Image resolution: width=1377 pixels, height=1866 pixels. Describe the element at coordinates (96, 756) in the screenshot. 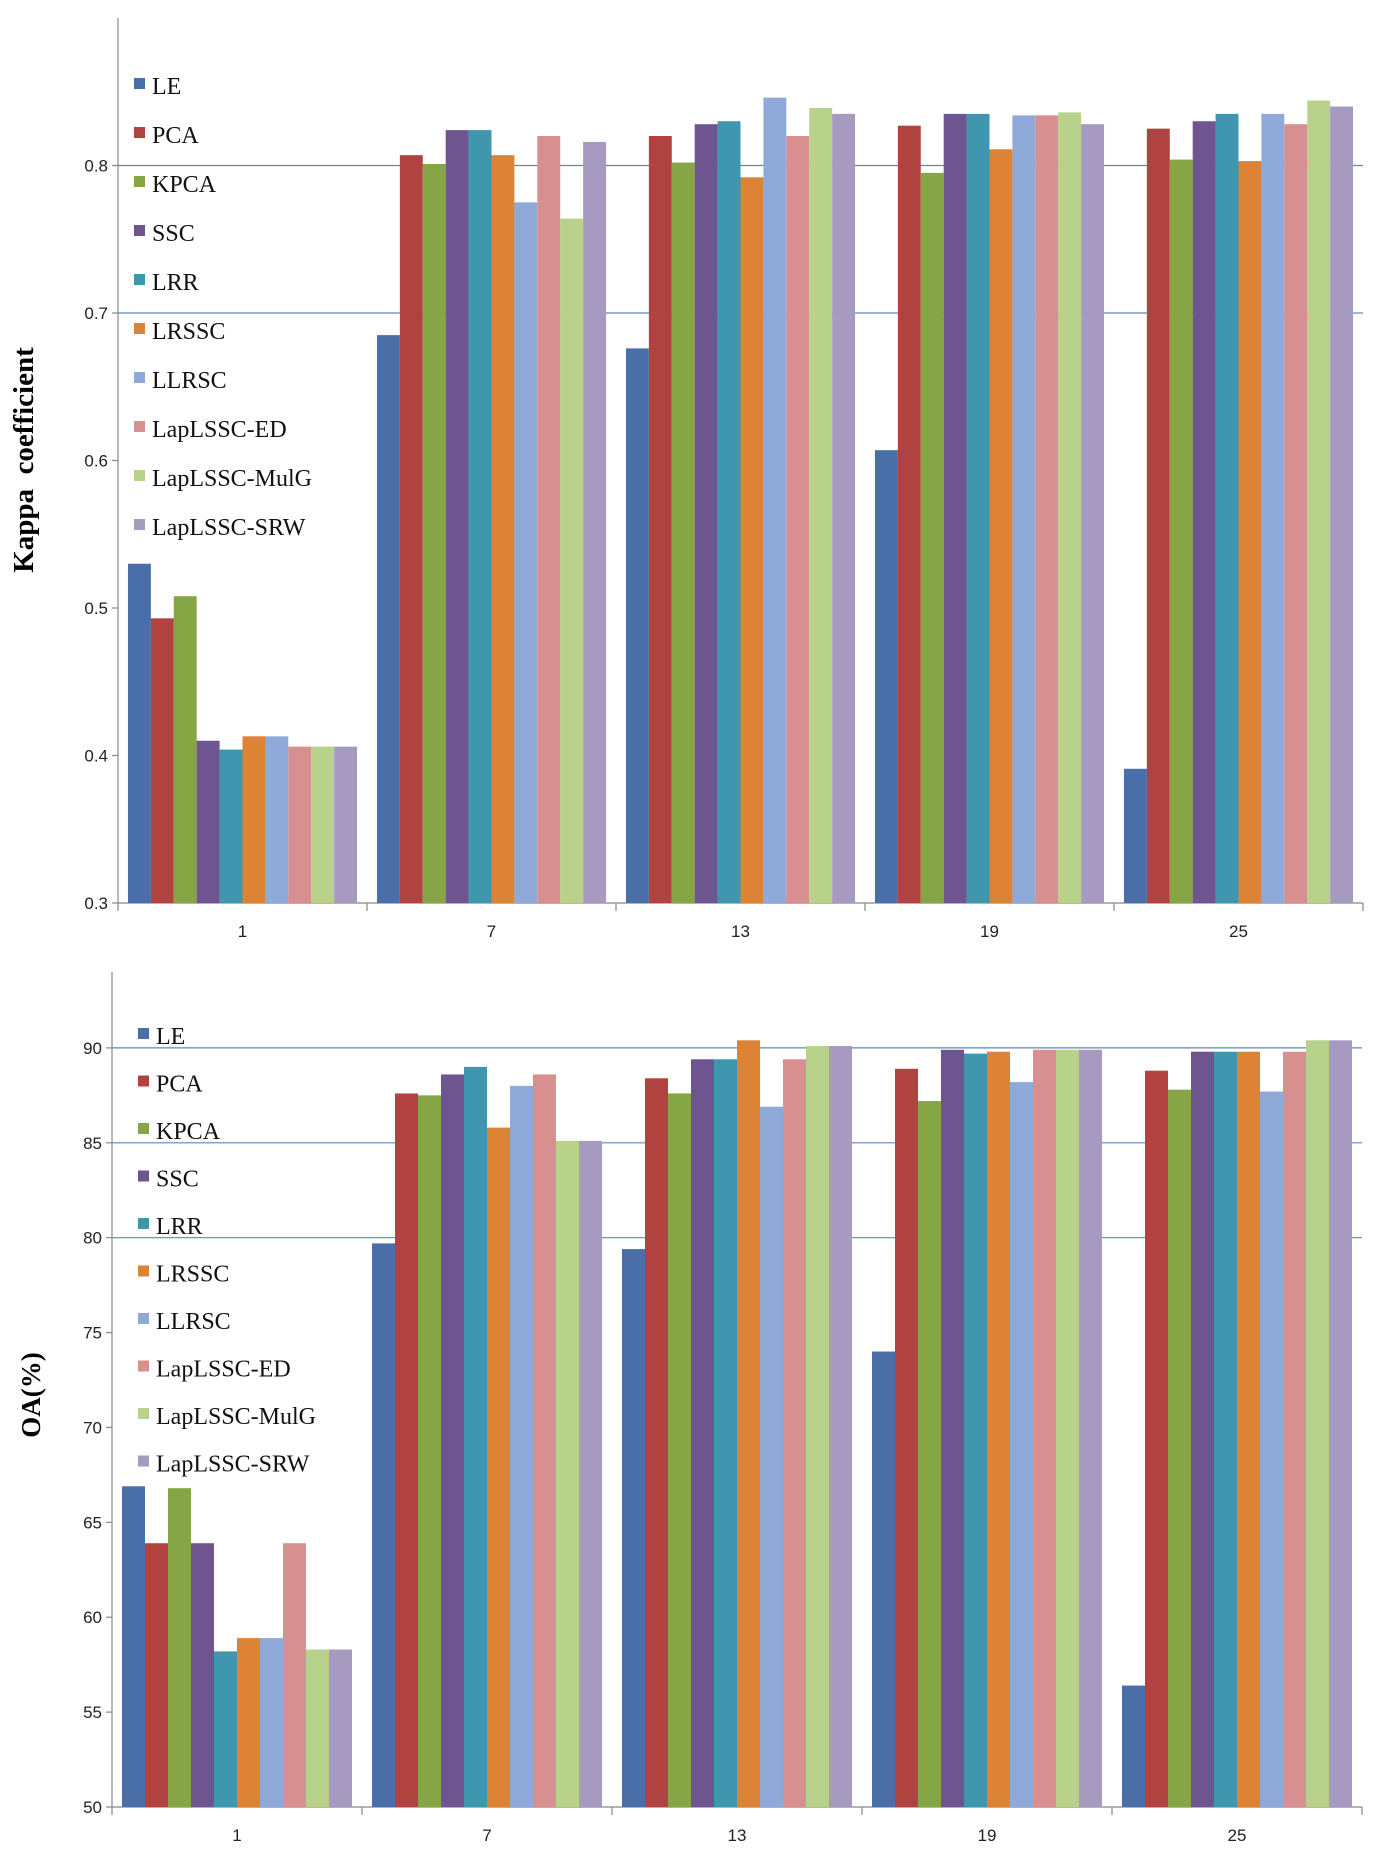

I see `y-tick-label: 0.4` at that location.